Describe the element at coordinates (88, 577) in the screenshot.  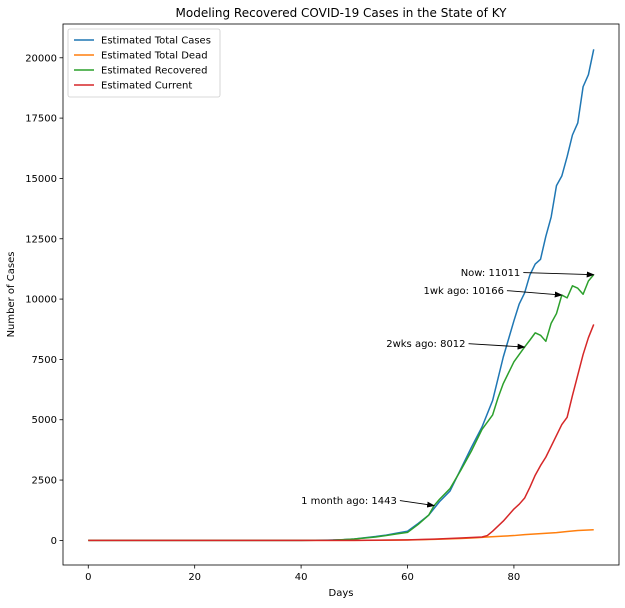
I see `x-tick-label-0: 0` at that location.